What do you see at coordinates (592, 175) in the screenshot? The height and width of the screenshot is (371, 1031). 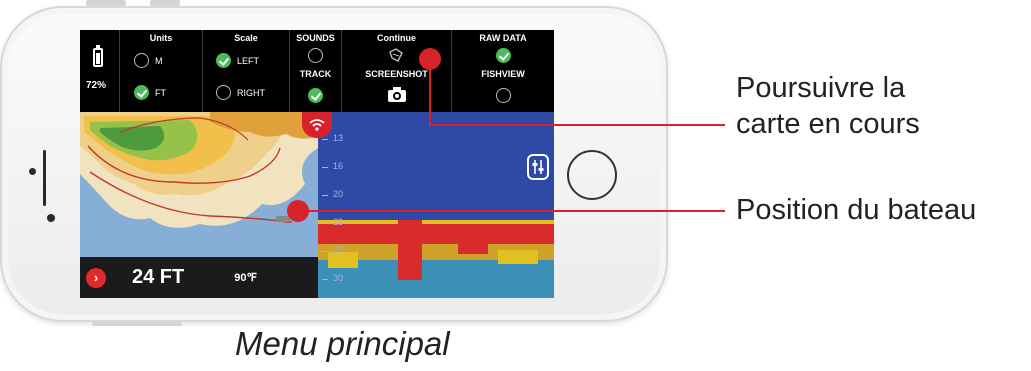 I see `home-button` at bounding box center [592, 175].